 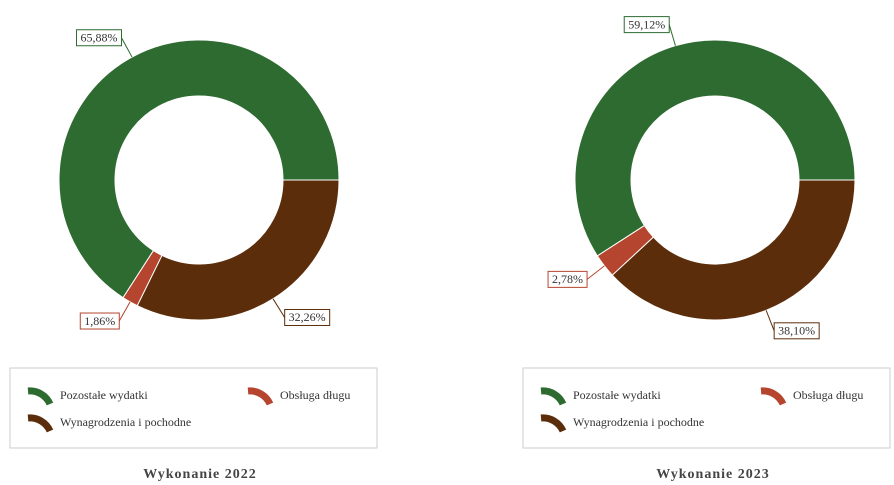 I want to click on value-label-text: 65,88%, so click(x=98, y=37).